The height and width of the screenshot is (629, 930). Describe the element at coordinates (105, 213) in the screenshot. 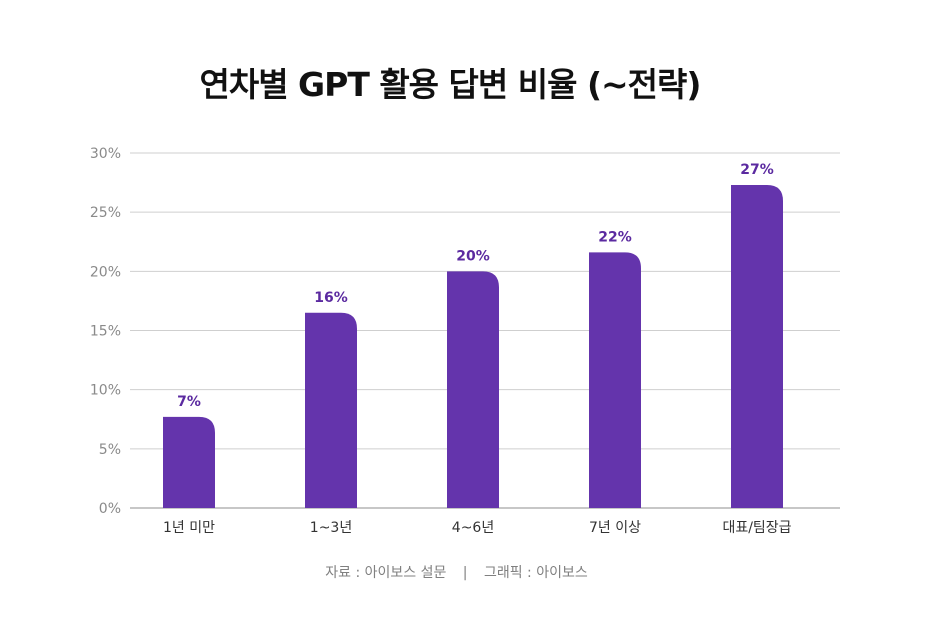

I see `y-tick-label: 25%` at that location.